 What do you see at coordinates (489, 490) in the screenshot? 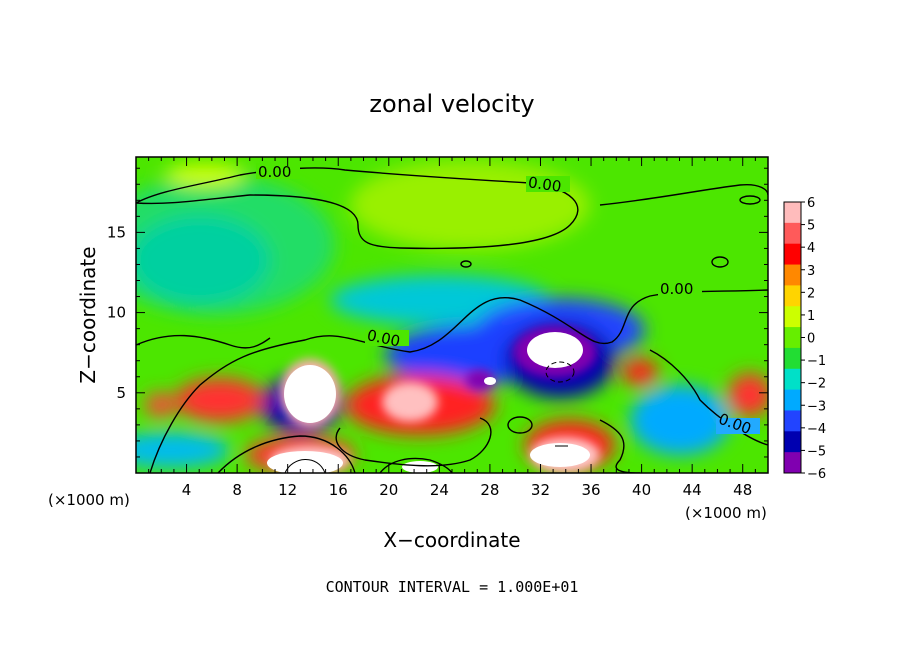
I see `x-tick-label: 28` at bounding box center [489, 490].